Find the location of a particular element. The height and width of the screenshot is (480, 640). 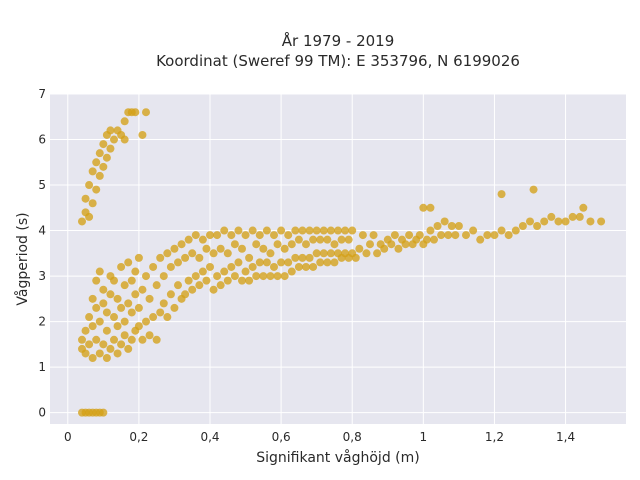

x-tick-label: 1,2 is located at coordinates (494, 437).